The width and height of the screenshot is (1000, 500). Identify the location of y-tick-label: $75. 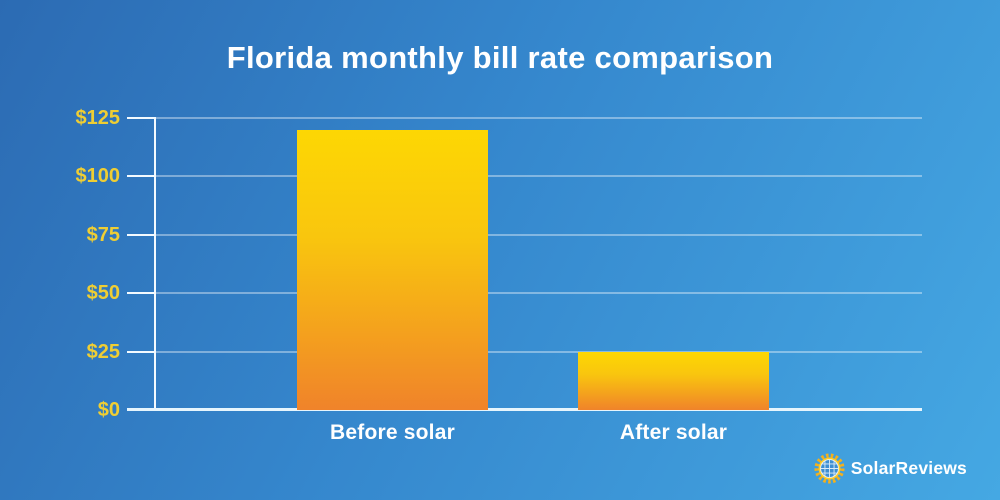
(103, 234).